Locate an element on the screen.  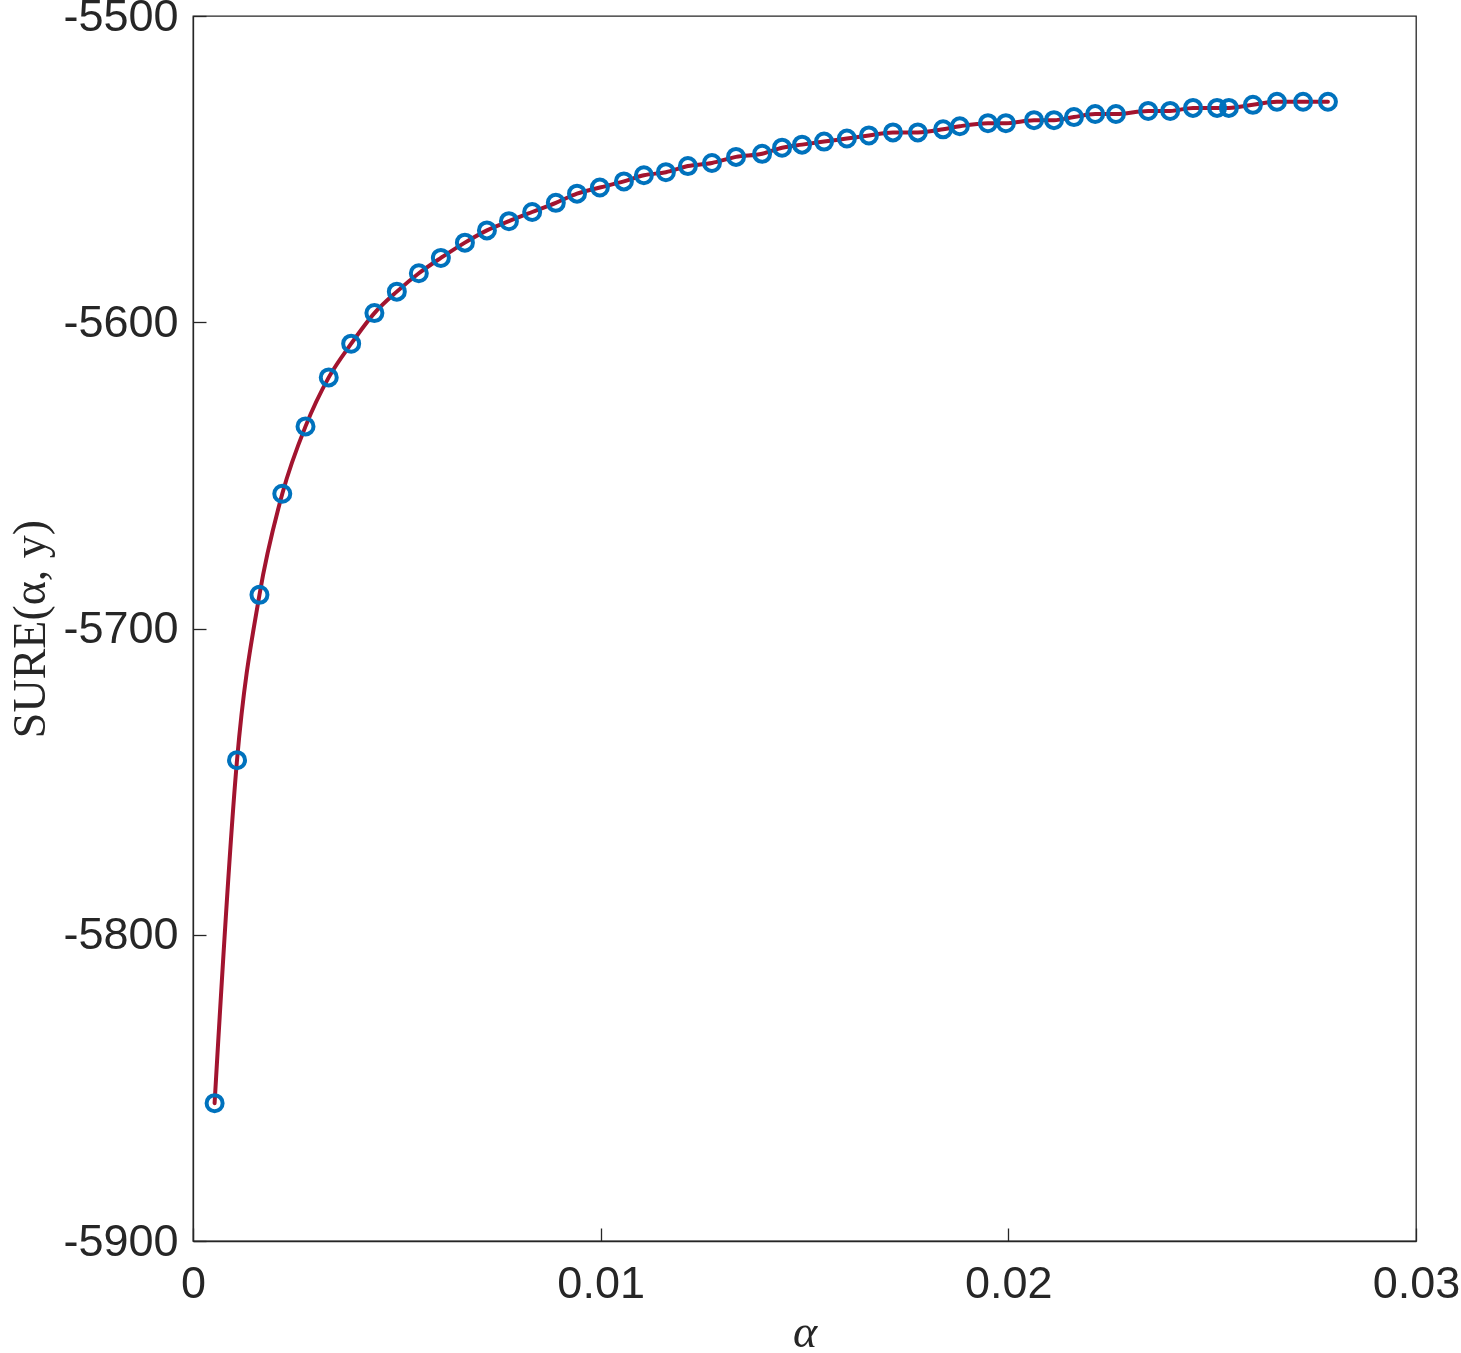
y-axis-title: SURE(α, y) is located at coordinates (30, 629).